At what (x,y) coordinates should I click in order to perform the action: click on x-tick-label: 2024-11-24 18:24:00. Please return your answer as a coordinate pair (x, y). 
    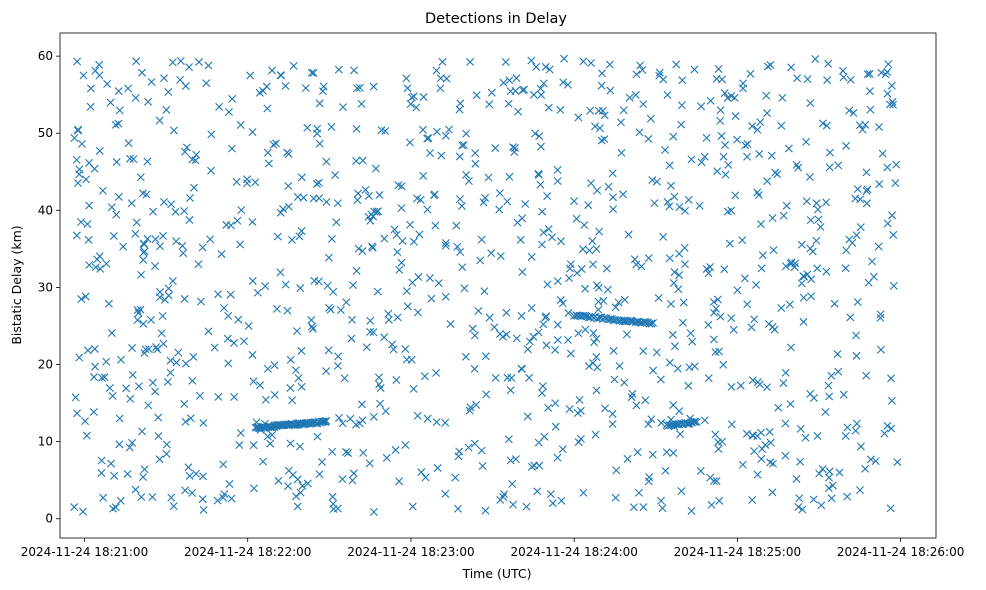
    Looking at the image, I should click on (573, 552).